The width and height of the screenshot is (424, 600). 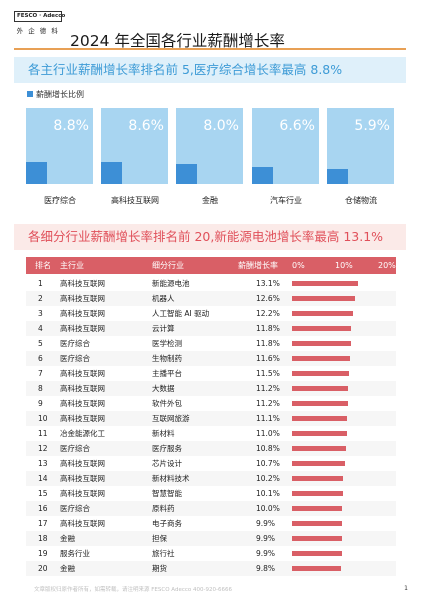 I want to click on bar-card: 6.6%, so click(x=285, y=146).